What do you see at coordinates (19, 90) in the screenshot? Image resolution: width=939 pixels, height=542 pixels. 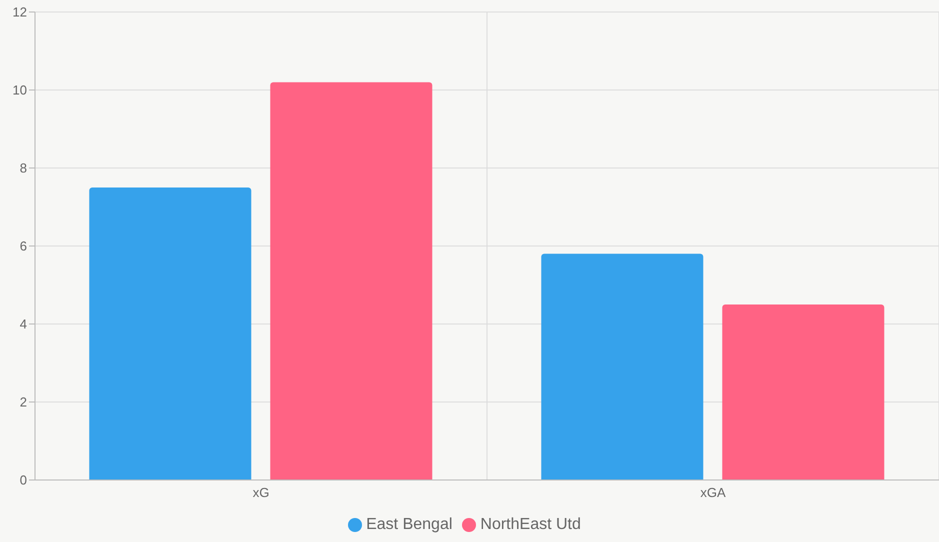 I see `y-tick-label: 10` at bounding box center [19, 90].